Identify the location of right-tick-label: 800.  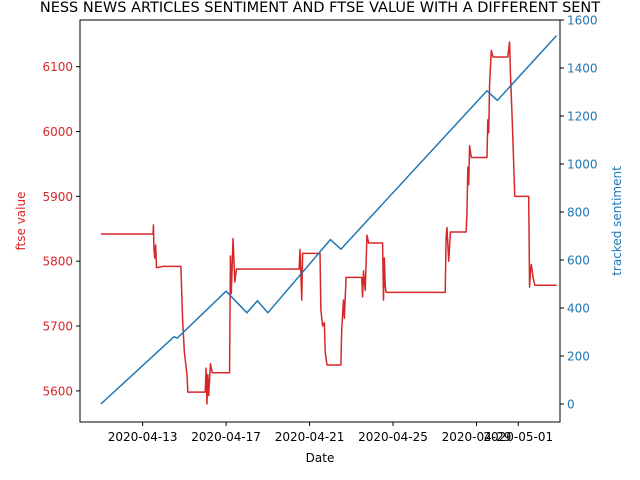
(578, 213).